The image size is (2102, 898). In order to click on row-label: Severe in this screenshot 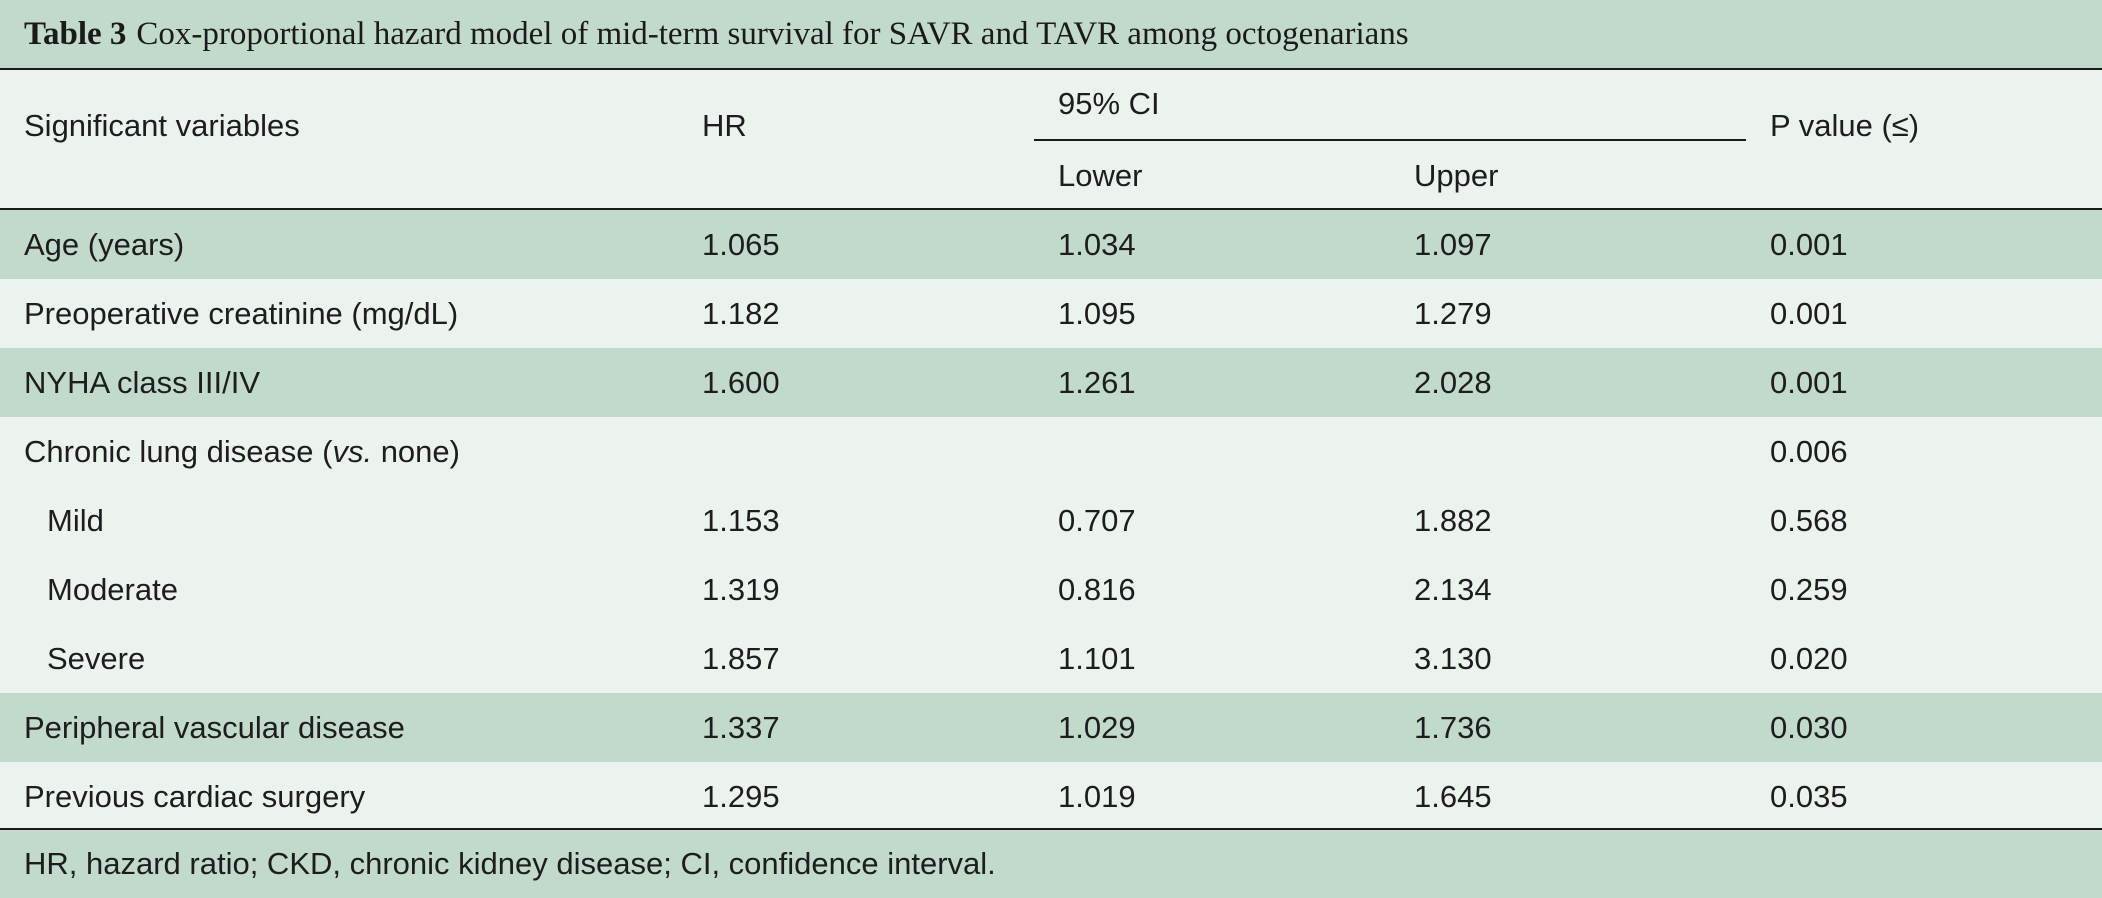, I will do `click(96, 658)`.